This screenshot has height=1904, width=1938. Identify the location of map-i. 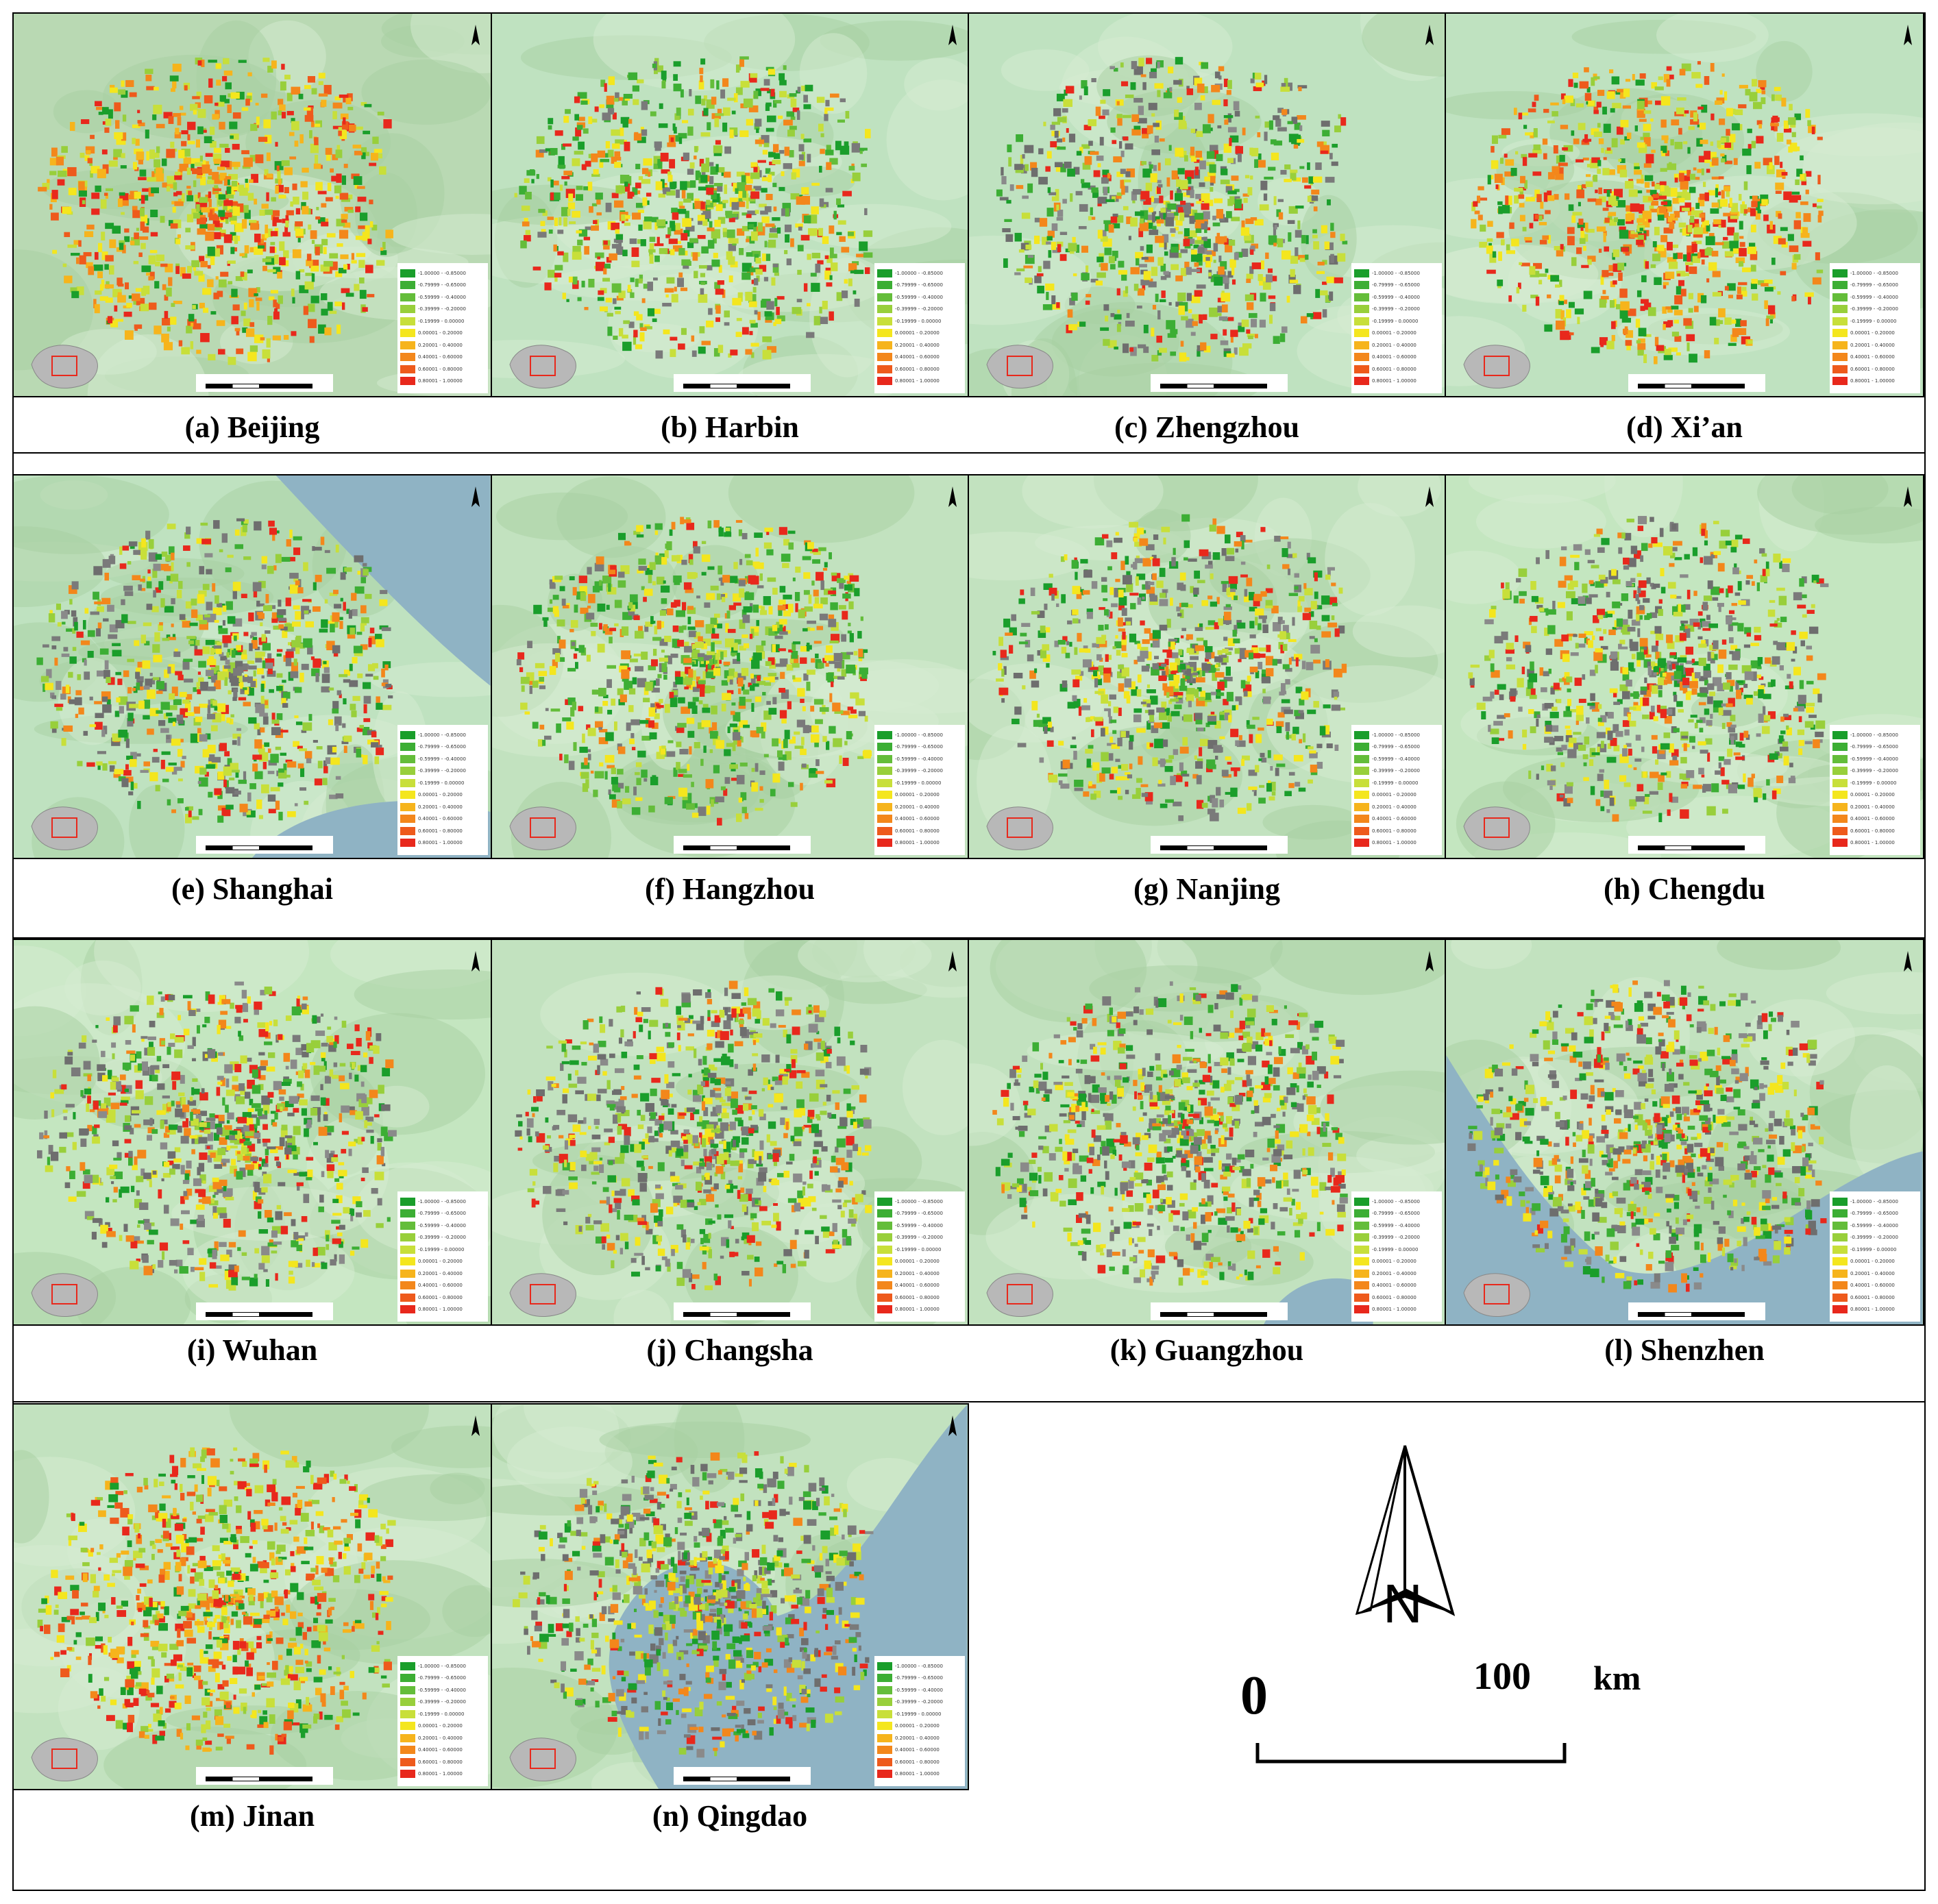
(252, 1132).